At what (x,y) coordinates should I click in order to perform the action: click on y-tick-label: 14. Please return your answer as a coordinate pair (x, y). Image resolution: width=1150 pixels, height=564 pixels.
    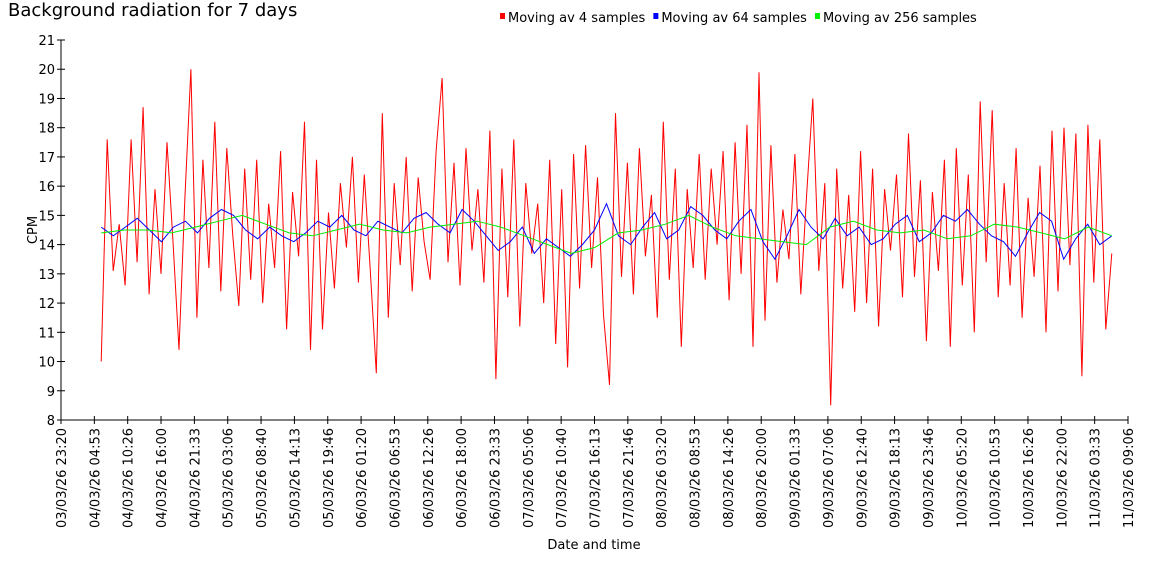
    Looking at the image, I should click on (46, 246).